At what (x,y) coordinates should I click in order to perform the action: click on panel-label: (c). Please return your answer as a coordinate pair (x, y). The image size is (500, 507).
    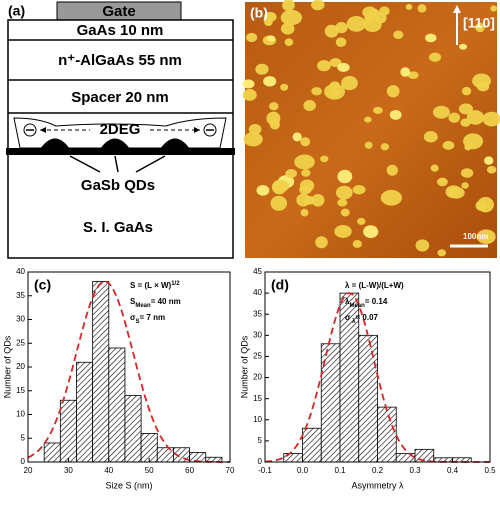
    Looking at the image, I should click on (42, 285).